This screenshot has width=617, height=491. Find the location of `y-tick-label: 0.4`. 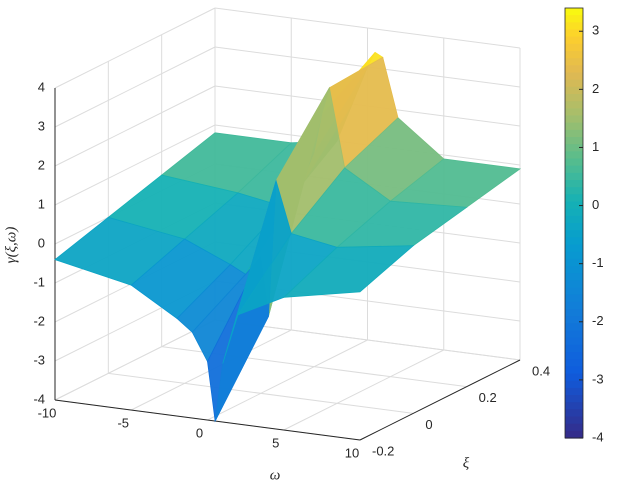

y-tick-label: 0.4 is located at coordinates (541, 370).